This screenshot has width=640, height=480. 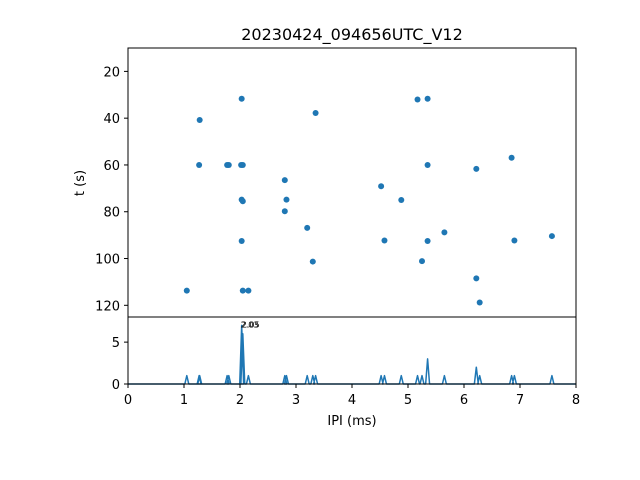 What do you see at coordinates (576, 400) in the screenshot?
I see `histogram-x-tick-label: 8` at bounding box center [576, 400].